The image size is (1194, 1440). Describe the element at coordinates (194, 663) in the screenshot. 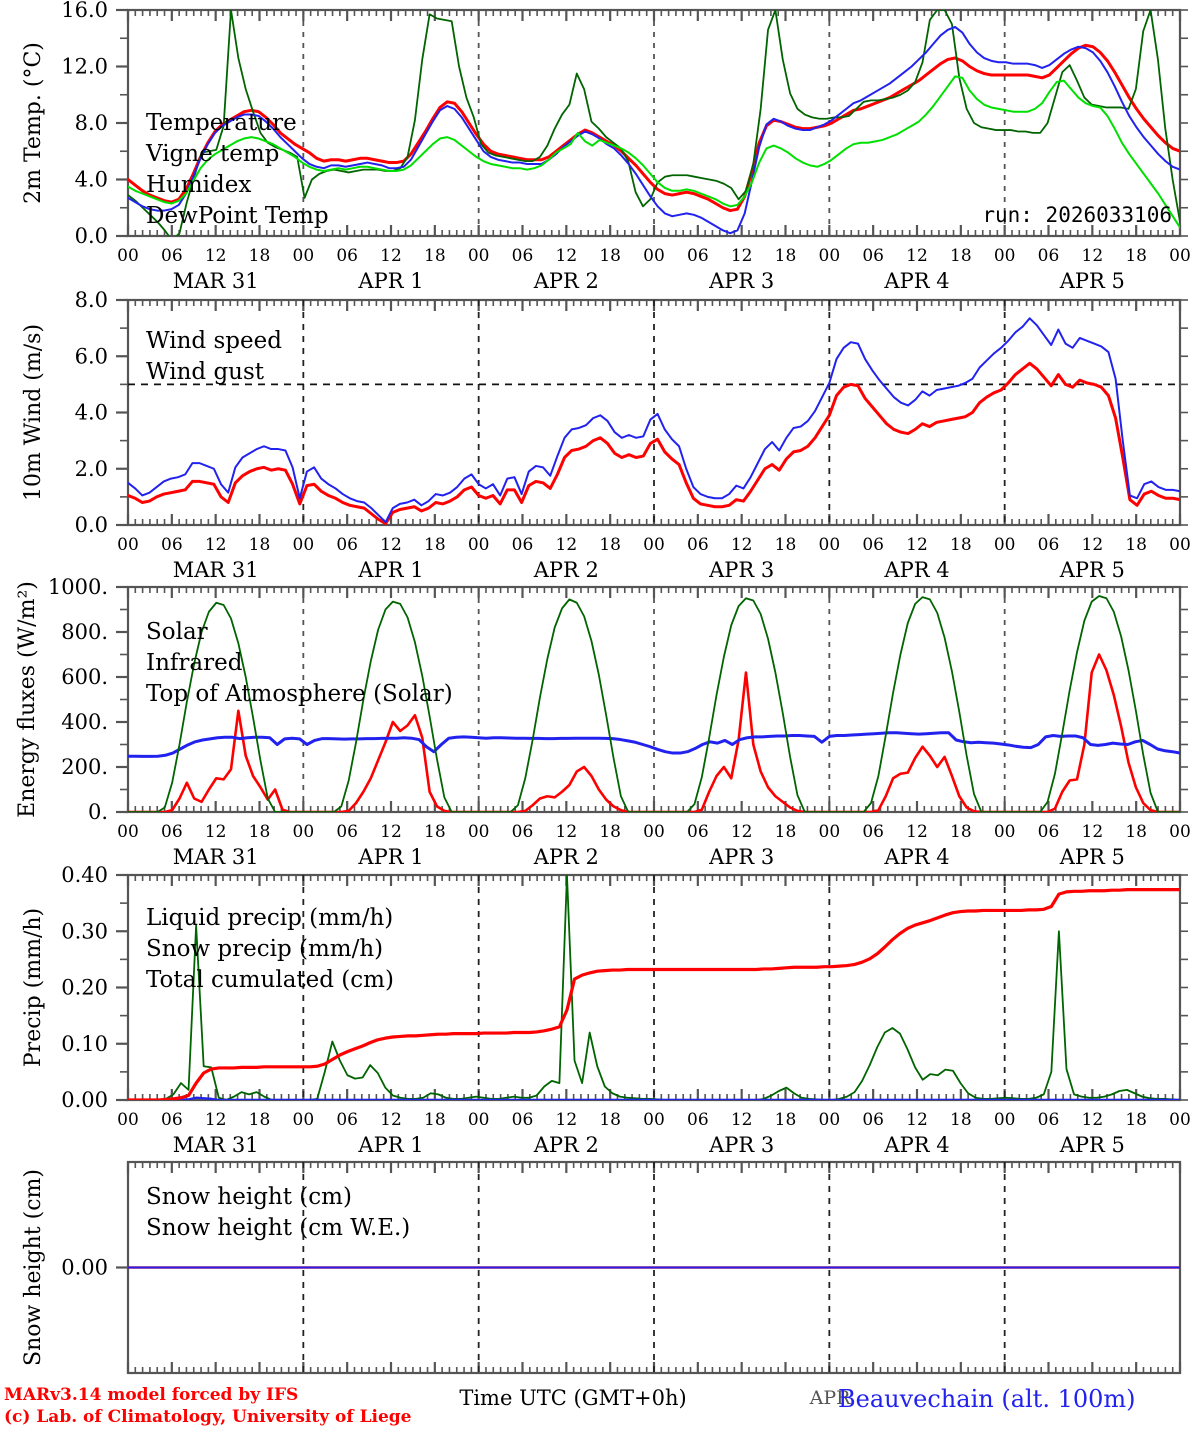

I see `legend-label: Infrared` at that location.